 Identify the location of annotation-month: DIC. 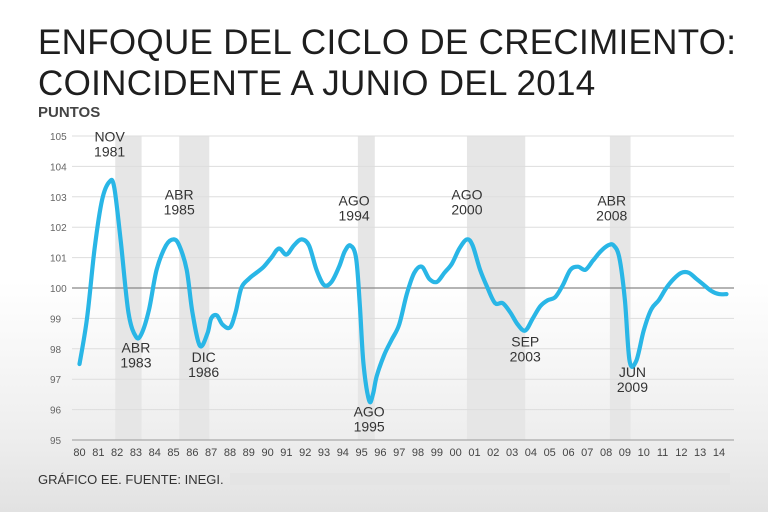
(204, 357).